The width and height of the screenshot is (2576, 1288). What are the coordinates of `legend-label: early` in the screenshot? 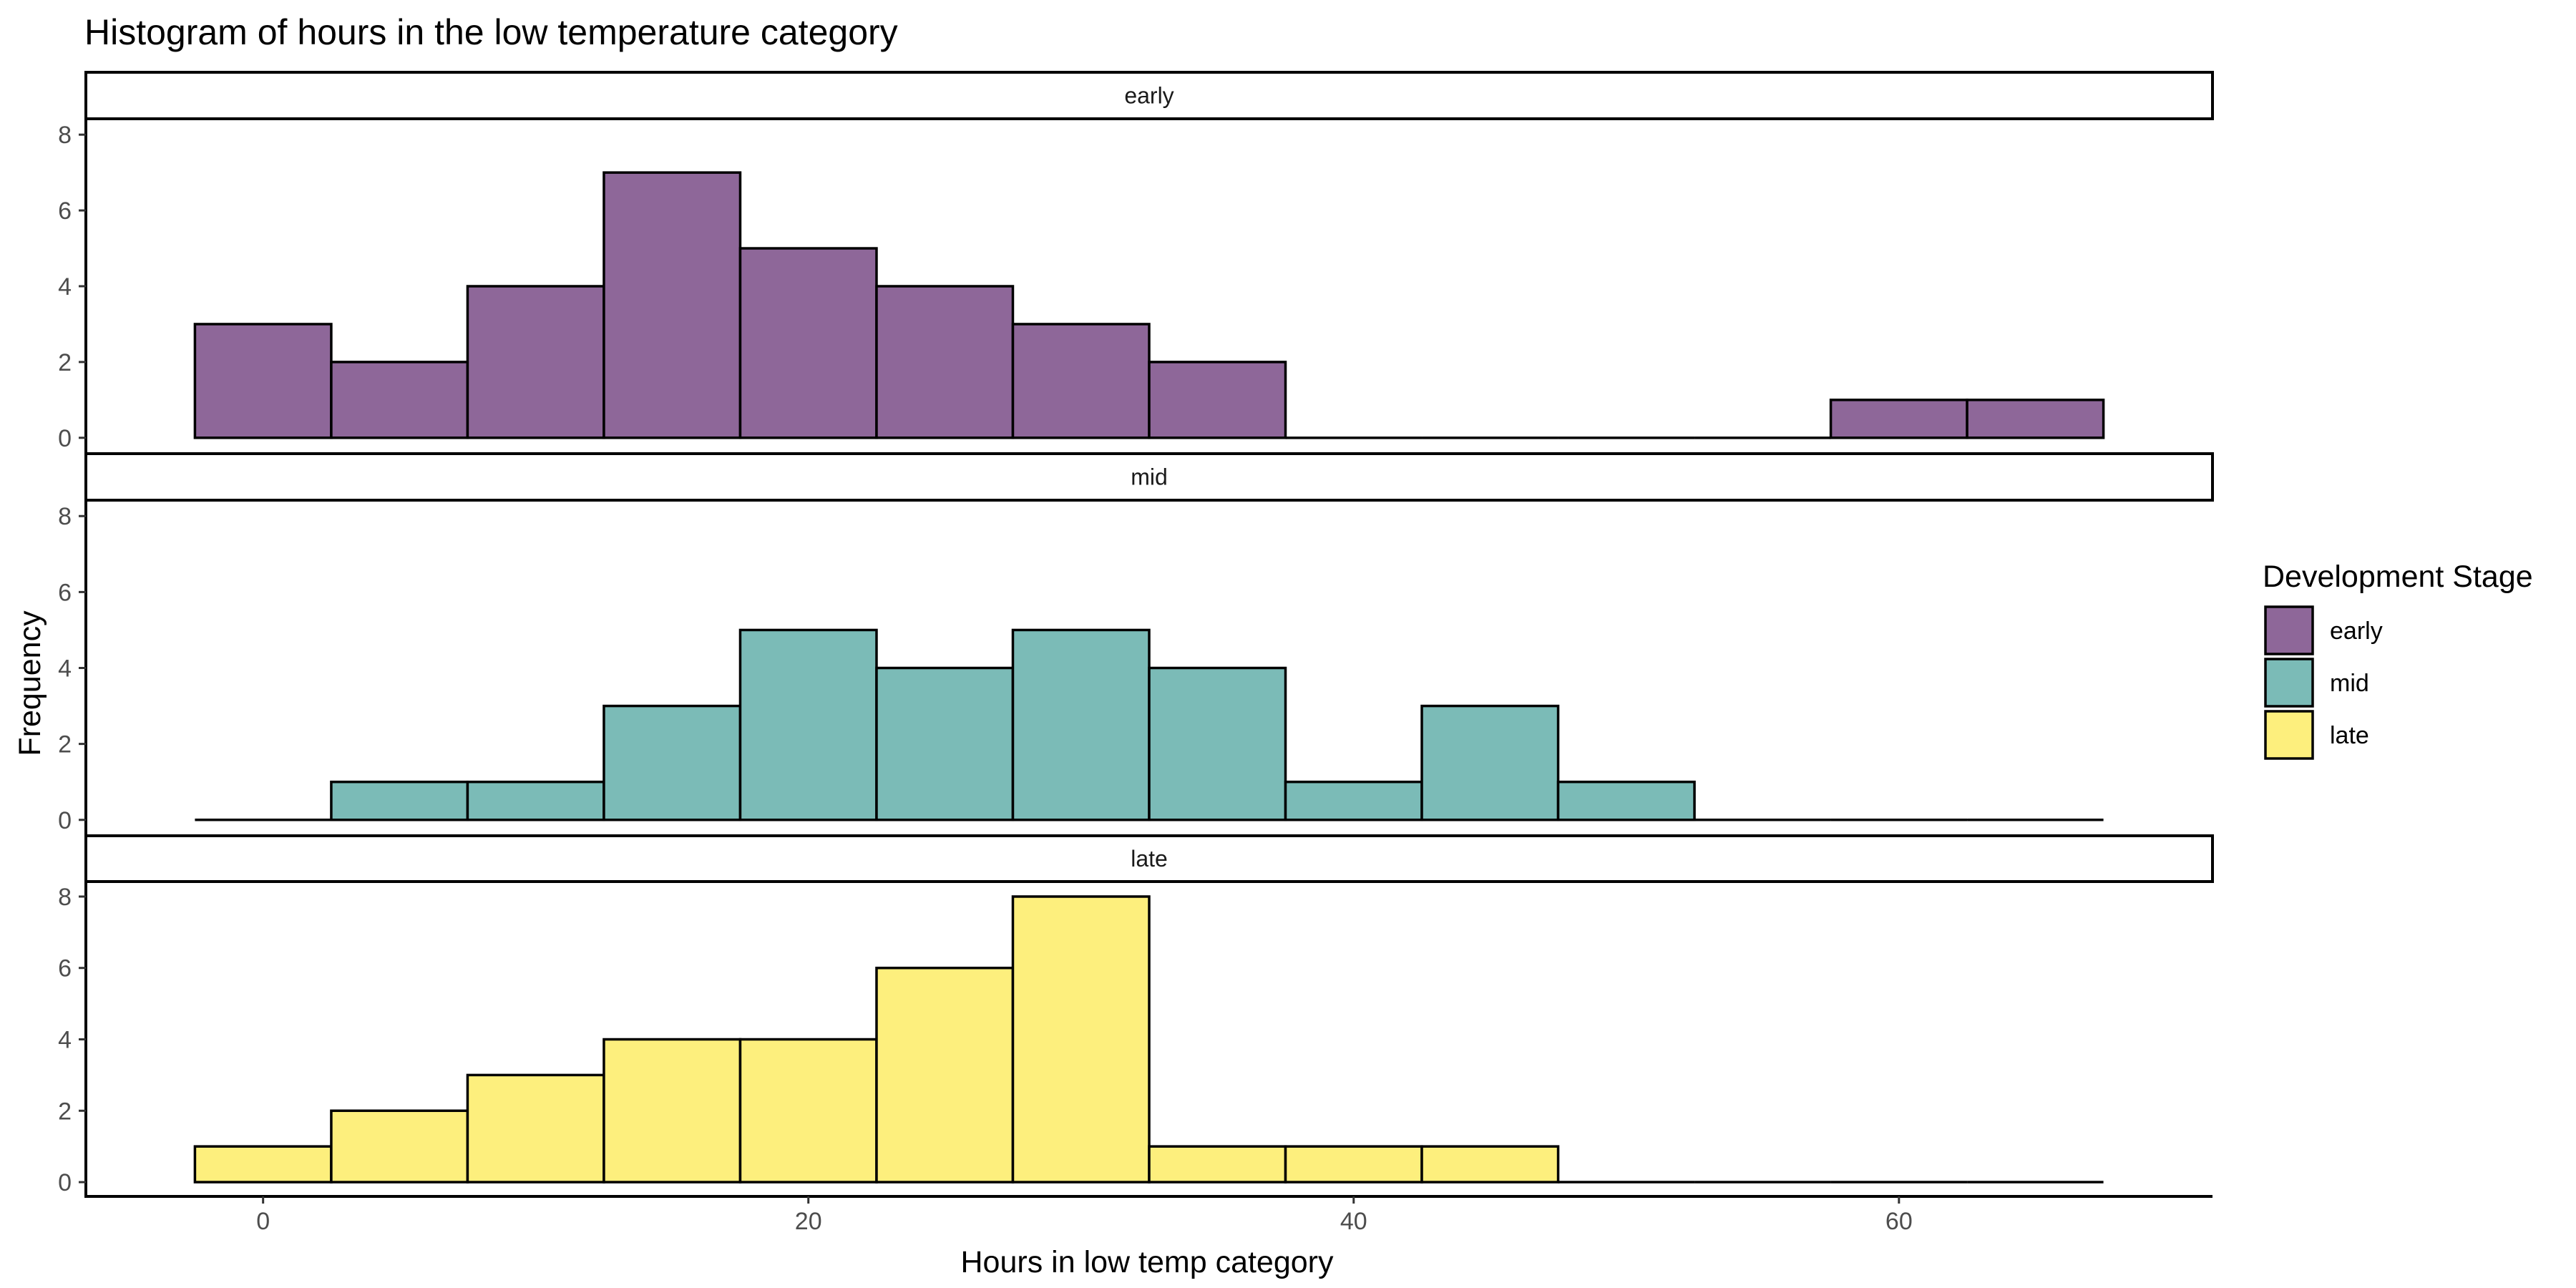 It's located at (2356, 631).